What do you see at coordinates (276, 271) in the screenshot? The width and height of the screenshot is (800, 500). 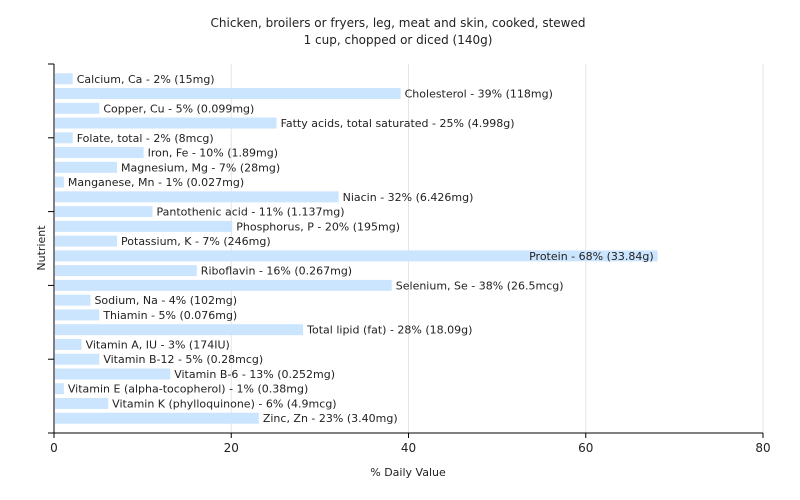 I see `bar-label: Riboflavin - 16% (0.267mg)` at bounding box center [276, 271].